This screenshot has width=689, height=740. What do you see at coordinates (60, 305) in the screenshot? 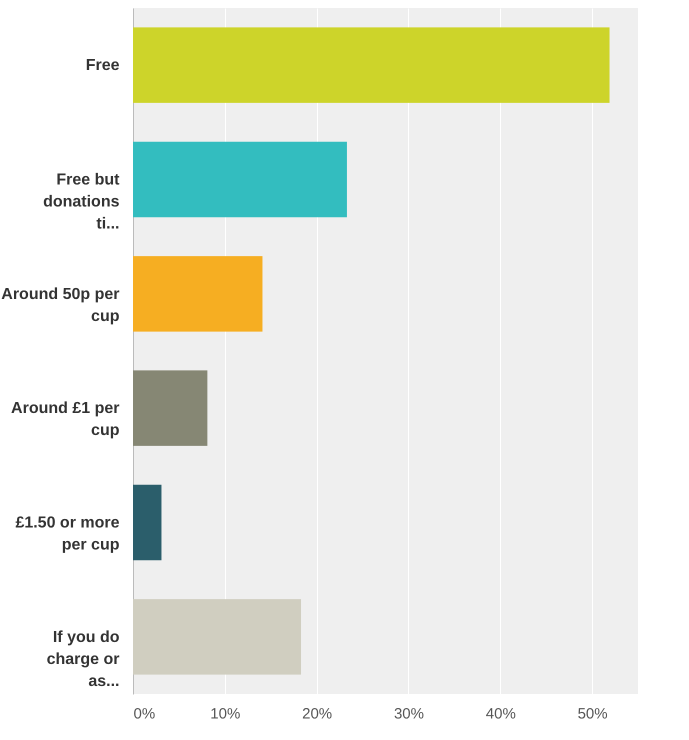
I see `y-tick-label: Around 50p per cup` at bounding box center [60, 305].